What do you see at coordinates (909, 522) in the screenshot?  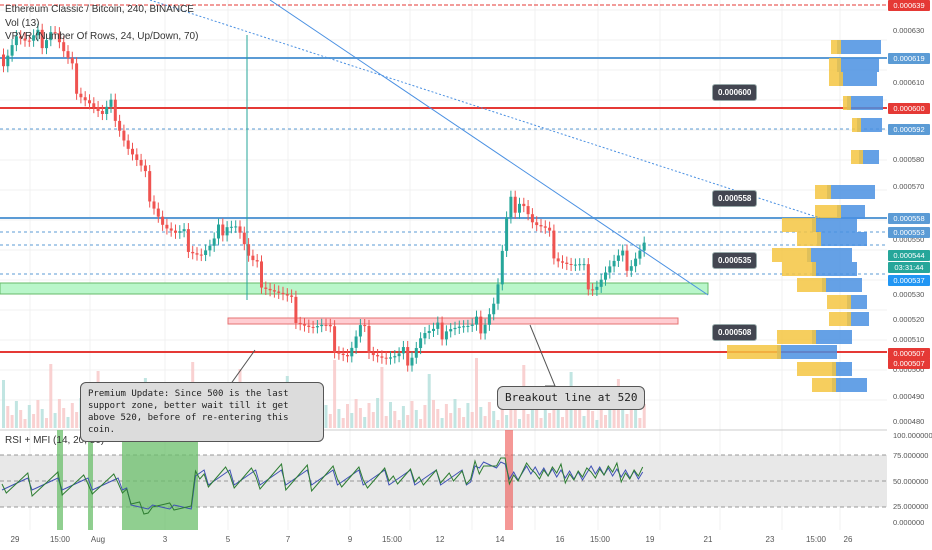 I see `rsi-tick-label: 0.000000` at bounding box center [909, 522].